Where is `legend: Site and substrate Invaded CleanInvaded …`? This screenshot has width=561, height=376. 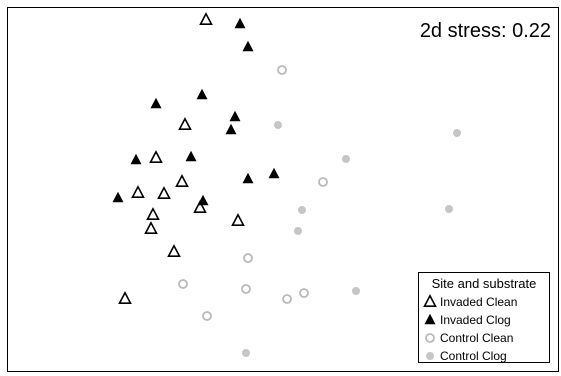
legend: Site and substrate Invaded CleanInvaded … is located at coordinates (484, 317).